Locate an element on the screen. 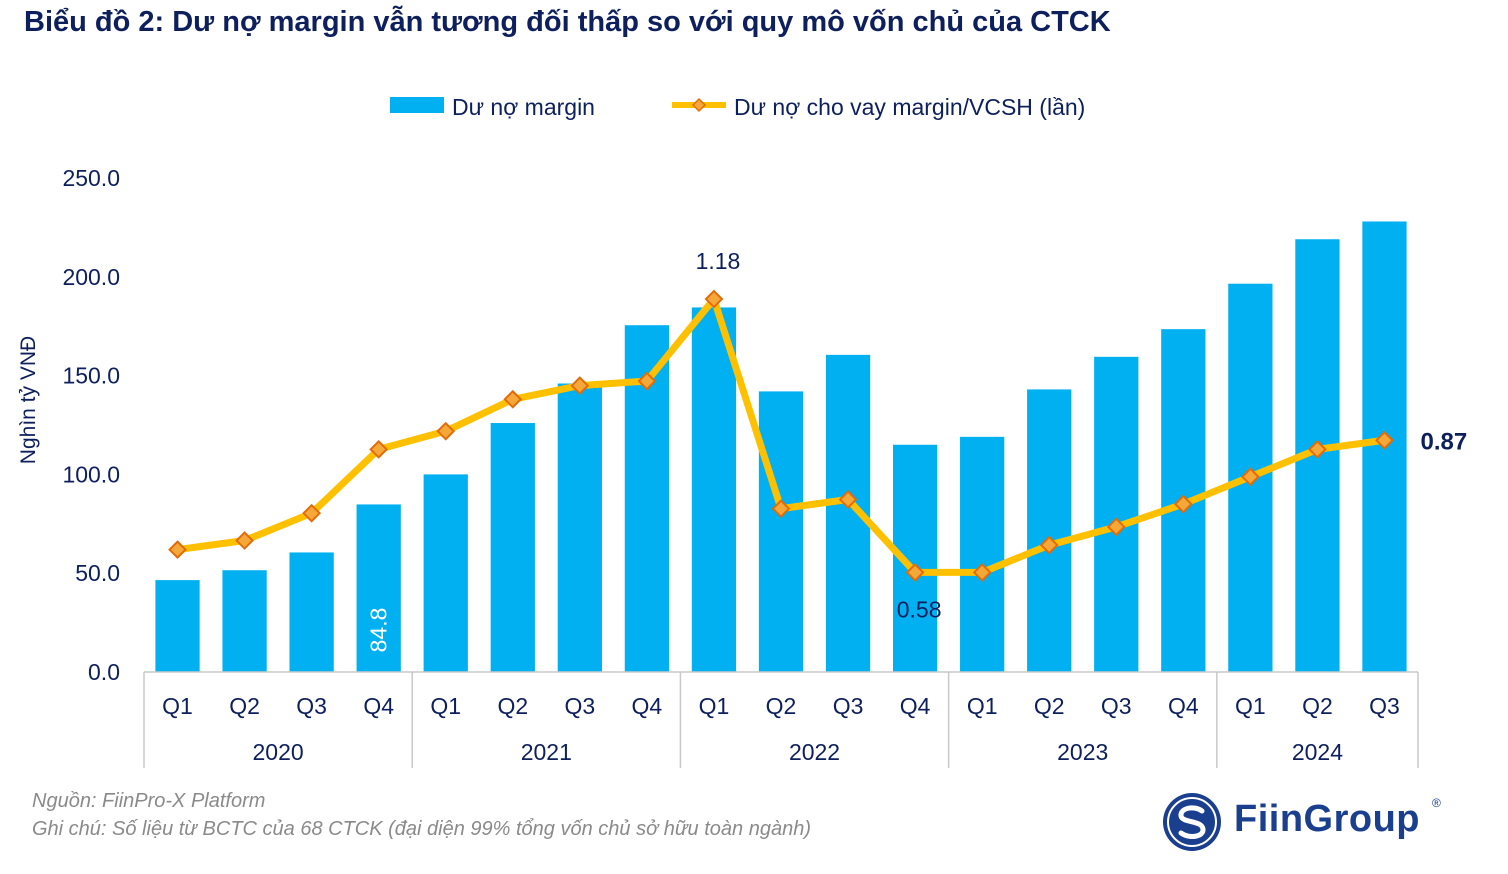 The image size is (1508, 874). legend-line-marker is located at coordinates (699, 105).